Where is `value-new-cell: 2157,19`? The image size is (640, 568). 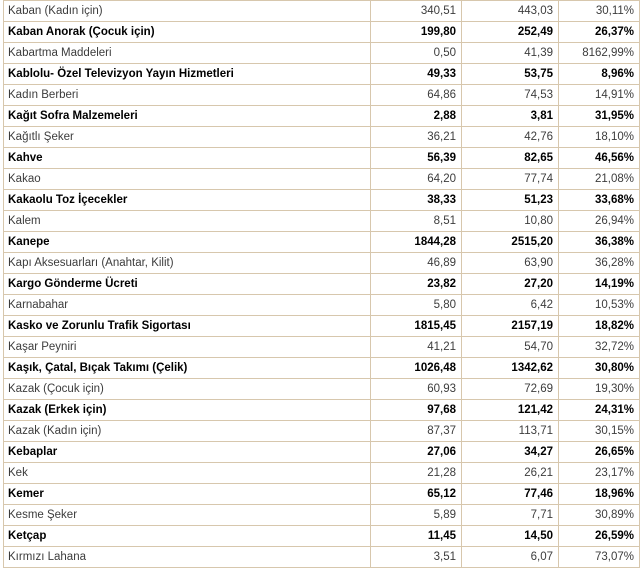
value-new-cell: 2157,19 is located at coordinates (510, 326).